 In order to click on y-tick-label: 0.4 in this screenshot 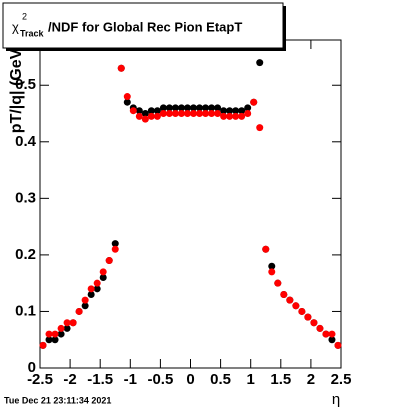, I will do `click(26, 141)`.